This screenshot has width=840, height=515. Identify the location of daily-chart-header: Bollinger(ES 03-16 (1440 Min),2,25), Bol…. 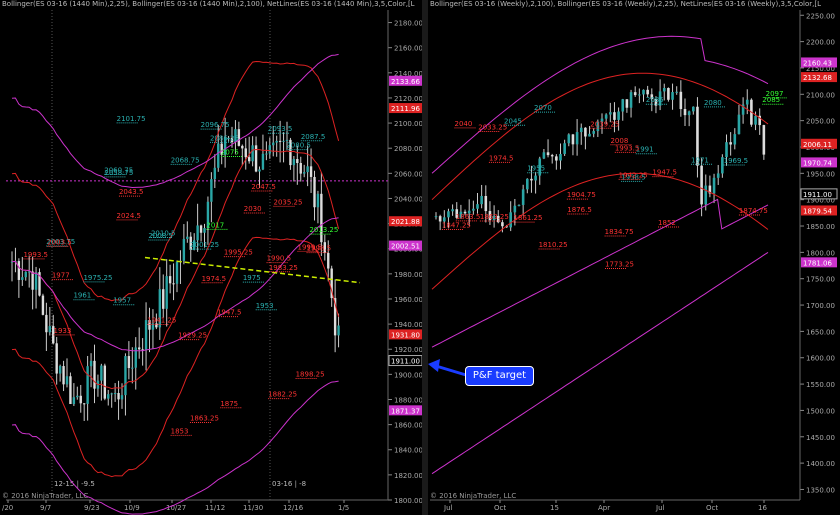
(208, 4).